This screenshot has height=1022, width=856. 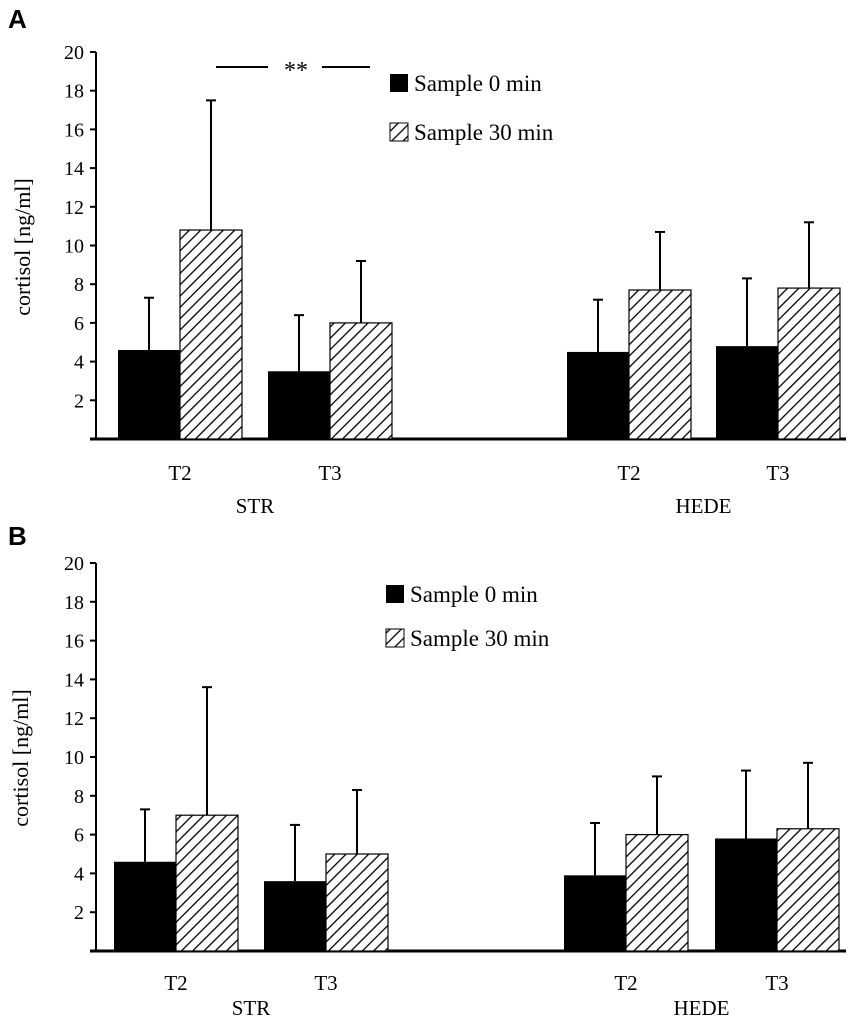 I want to click on significance-annotation: **, so click(x=293, y=71).